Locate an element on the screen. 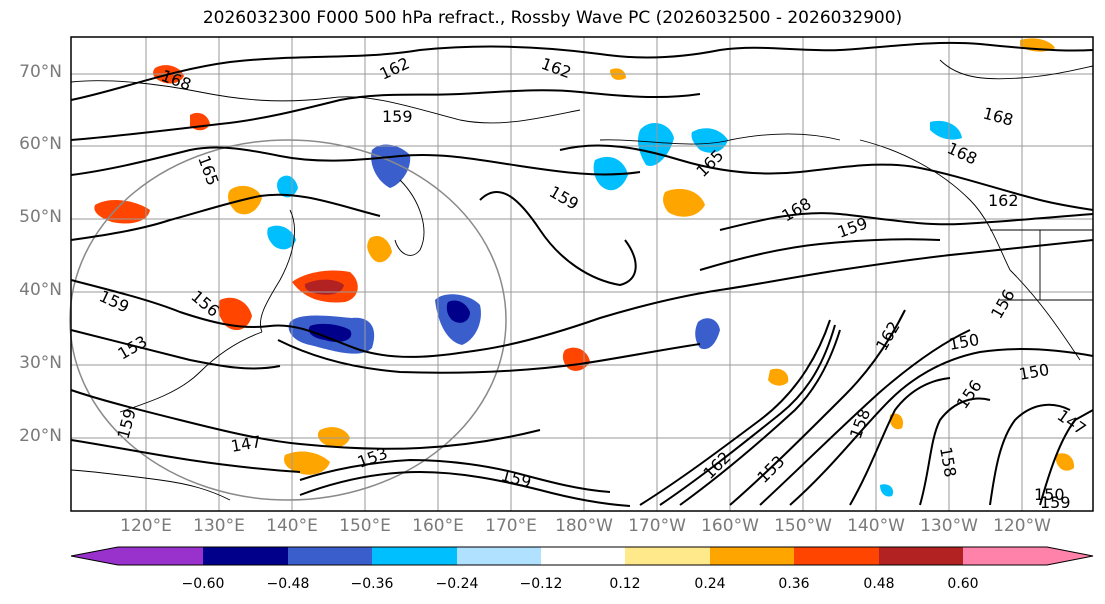  colorbar-outline is located at coordinates (582, 556).